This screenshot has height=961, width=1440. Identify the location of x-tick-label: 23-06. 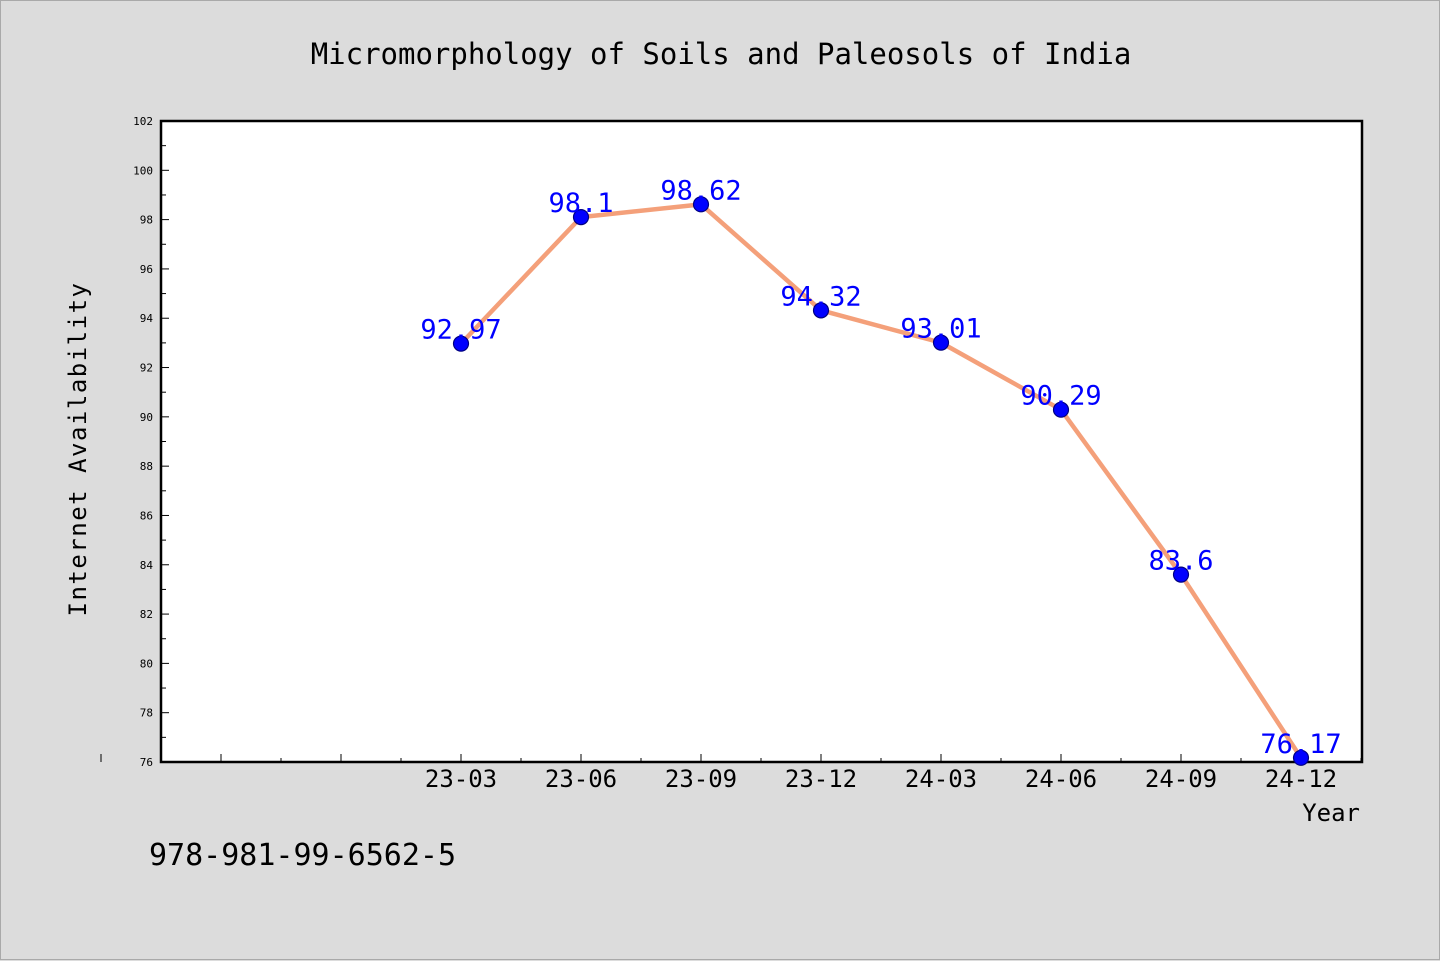
(581, 779).